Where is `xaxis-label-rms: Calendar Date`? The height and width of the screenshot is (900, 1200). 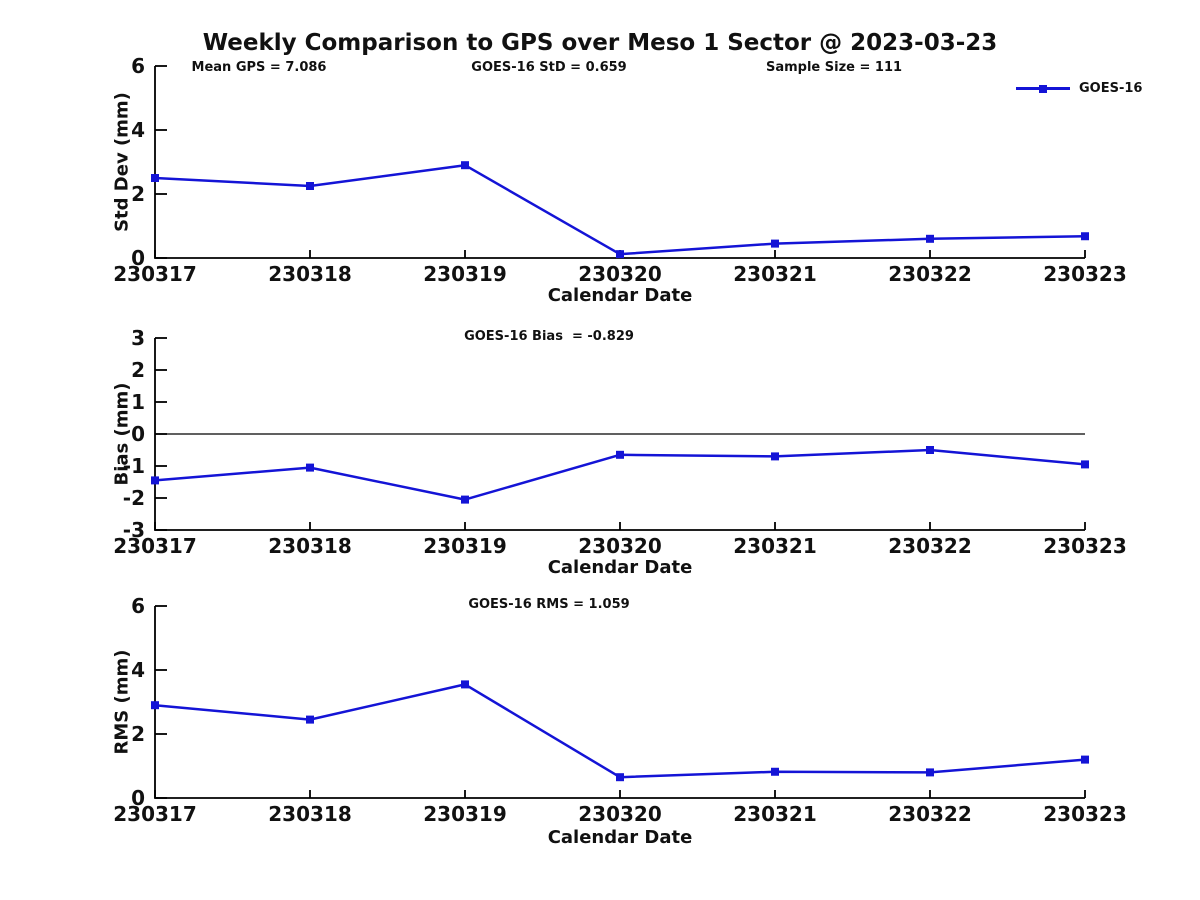
xaxis-label-rms: Calendar Date is located at coordinates (620, 837).